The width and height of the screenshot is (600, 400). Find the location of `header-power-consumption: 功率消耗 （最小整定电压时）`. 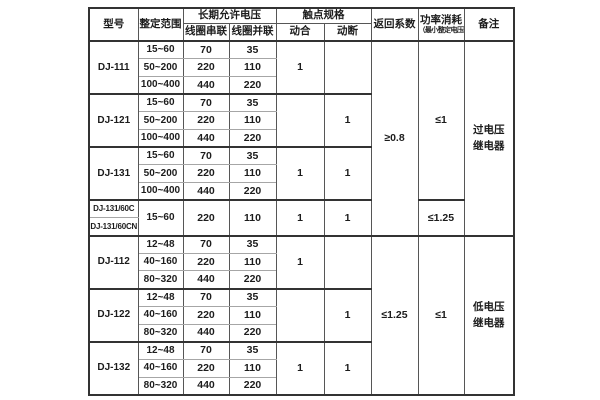

header-power-consumption: 功率消耗 （最小整定电压时） is located at coordinates (441, 24).